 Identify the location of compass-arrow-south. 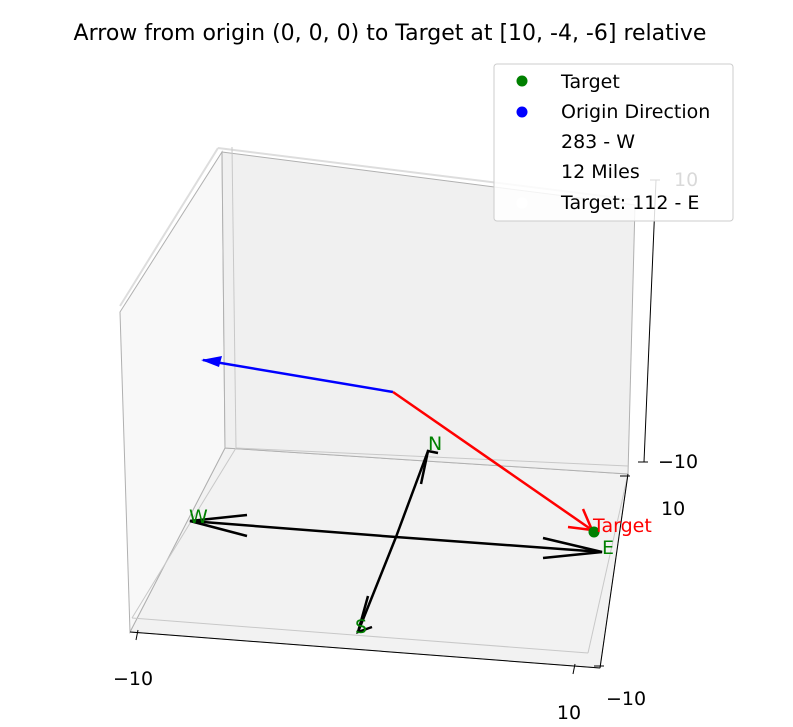
(377, 584).